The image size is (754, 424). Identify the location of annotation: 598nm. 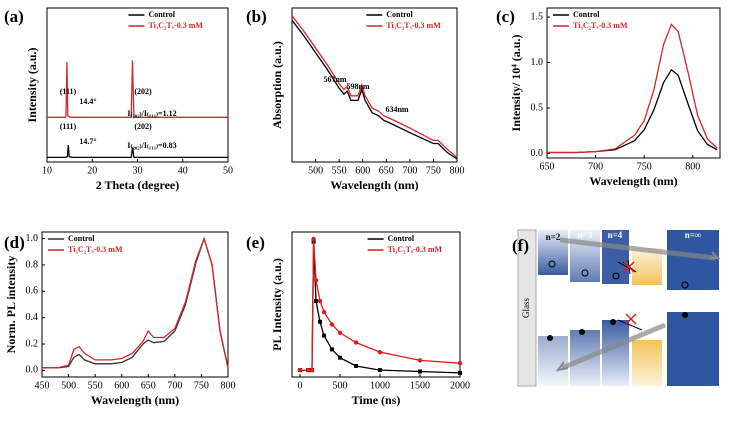
(357, 86).